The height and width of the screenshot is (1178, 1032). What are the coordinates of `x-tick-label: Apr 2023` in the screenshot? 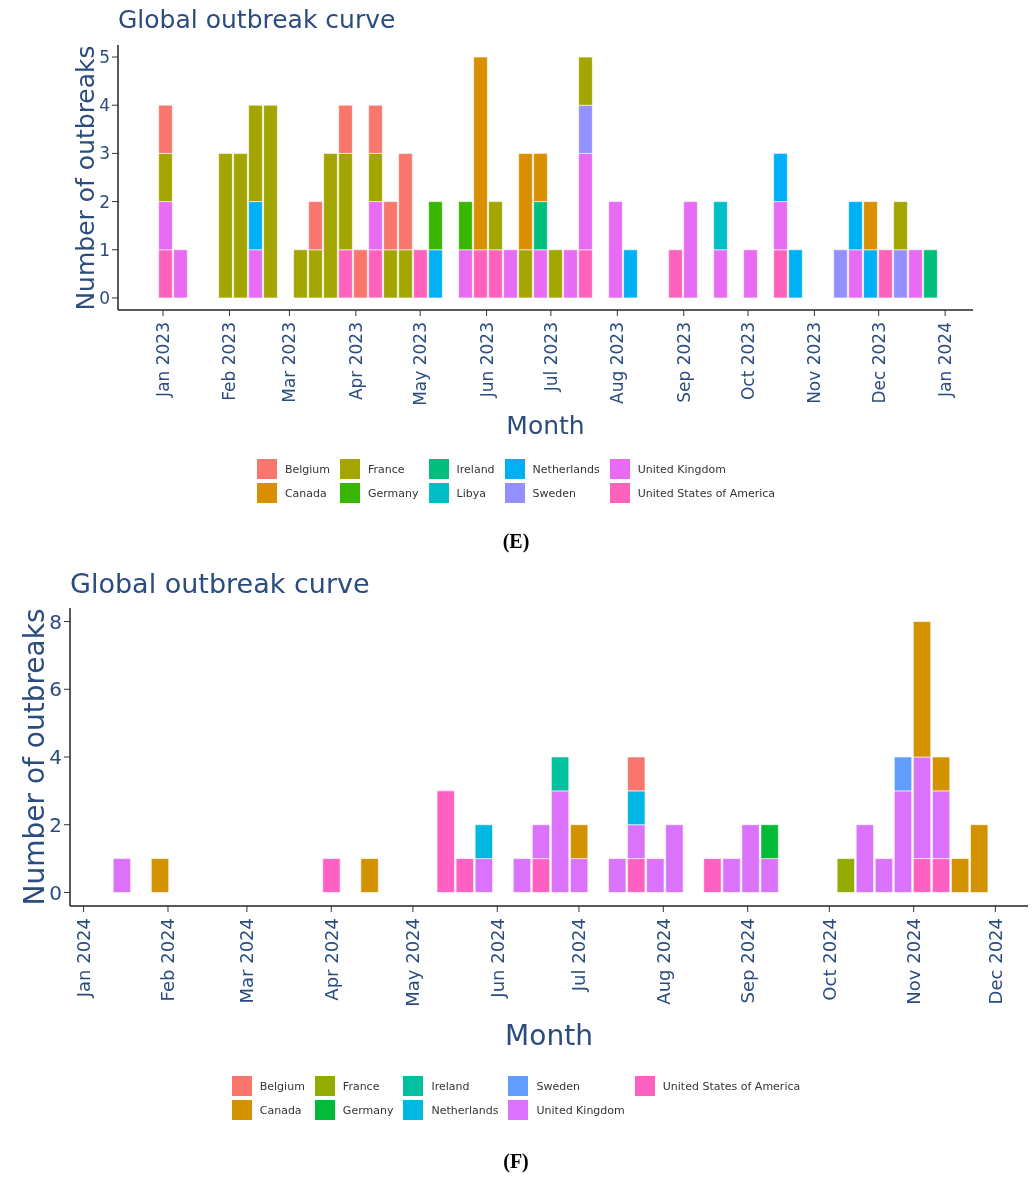 It's located at (355, 361).